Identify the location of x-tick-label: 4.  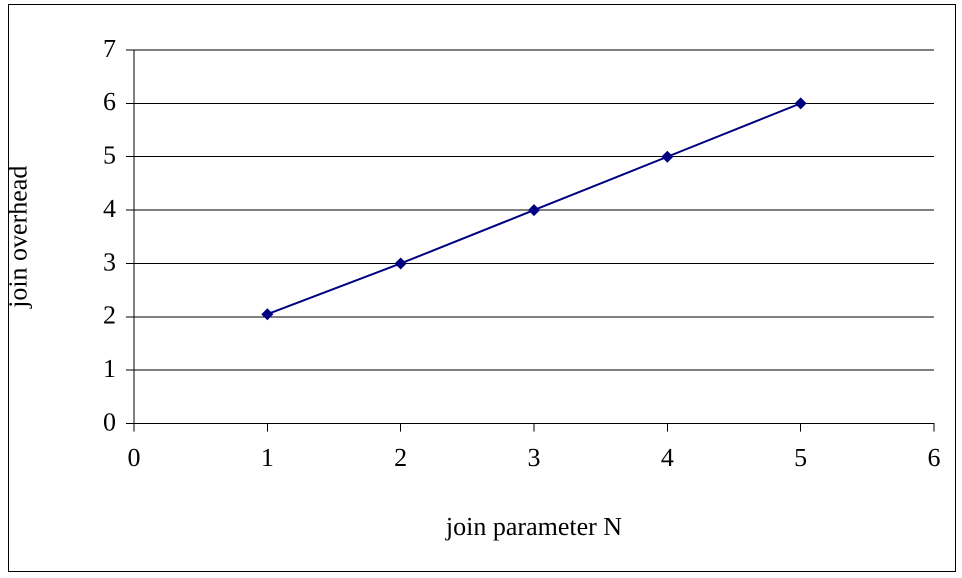
(667, 457).